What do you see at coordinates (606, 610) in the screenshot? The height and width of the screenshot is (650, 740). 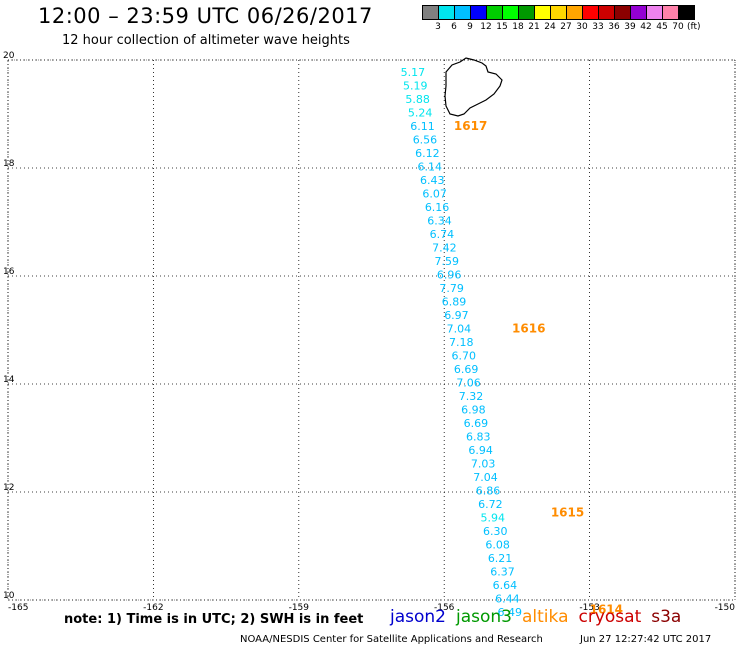 I see `time-label: 1614` at bounding box center [606, 610].